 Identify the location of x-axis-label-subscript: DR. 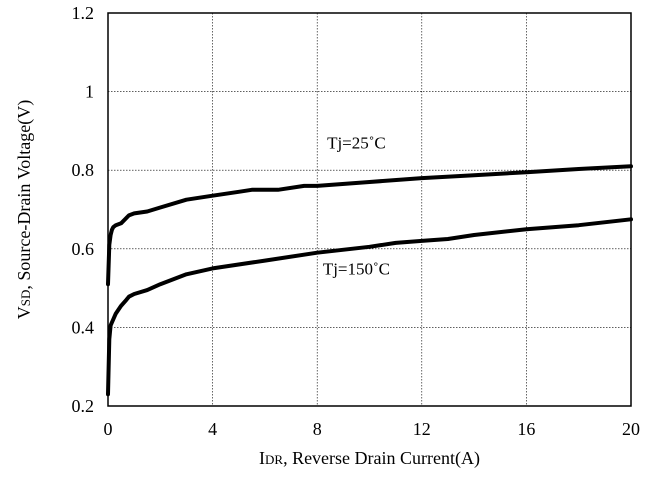
(274, 459).